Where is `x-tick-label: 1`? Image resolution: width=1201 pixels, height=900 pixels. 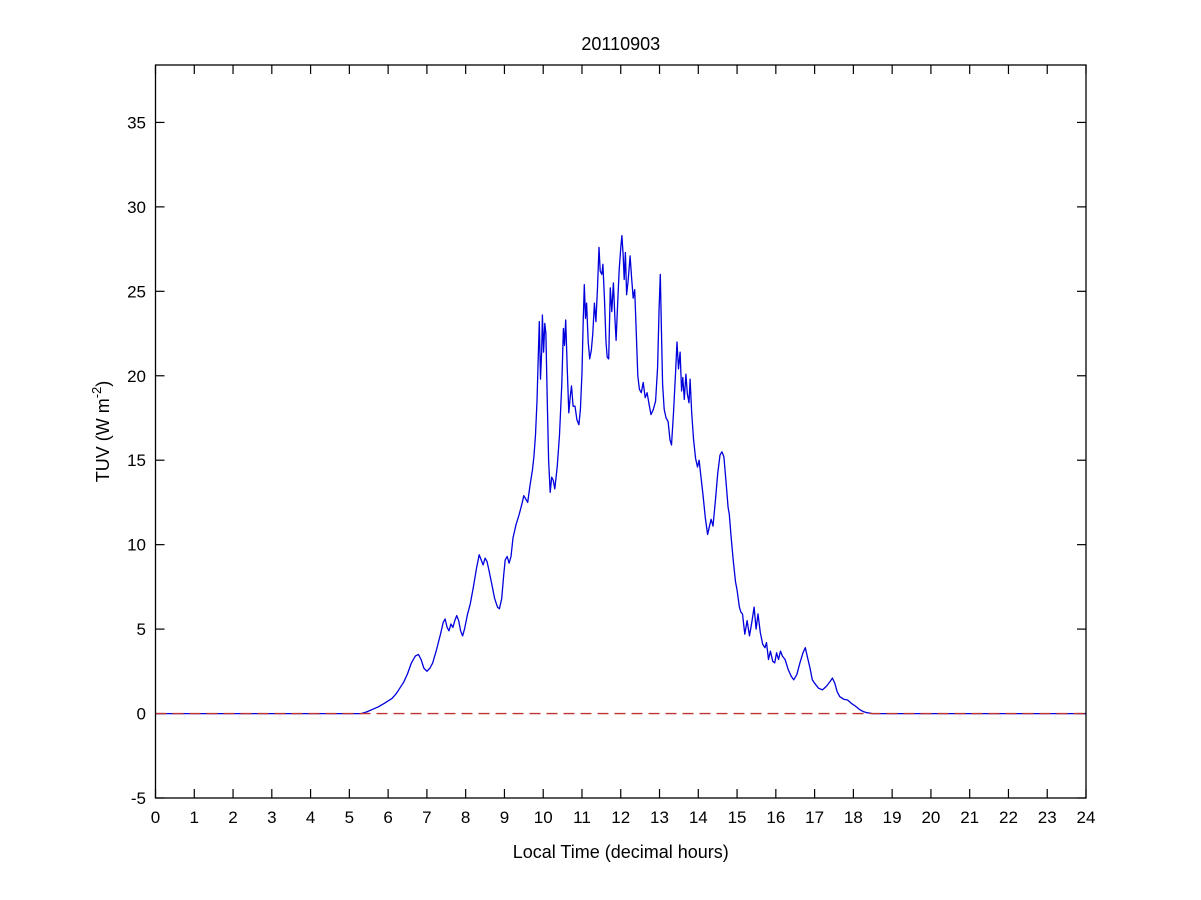
x-tick-label: 1 is located at coordinates (194, 817).